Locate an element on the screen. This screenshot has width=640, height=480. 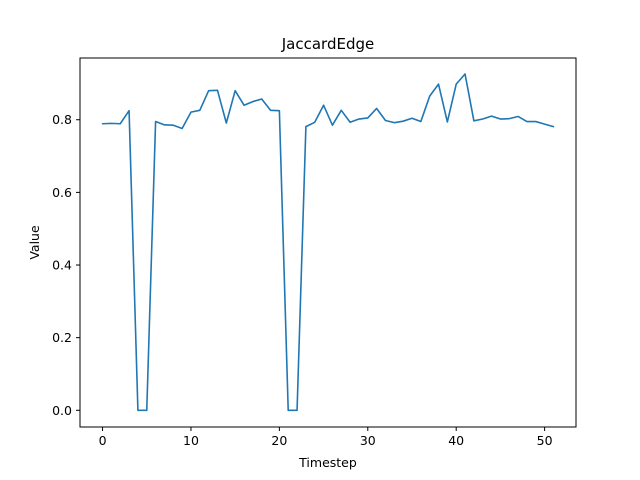
y-tick-label: 0.0 is located at coordinates (62, 410).